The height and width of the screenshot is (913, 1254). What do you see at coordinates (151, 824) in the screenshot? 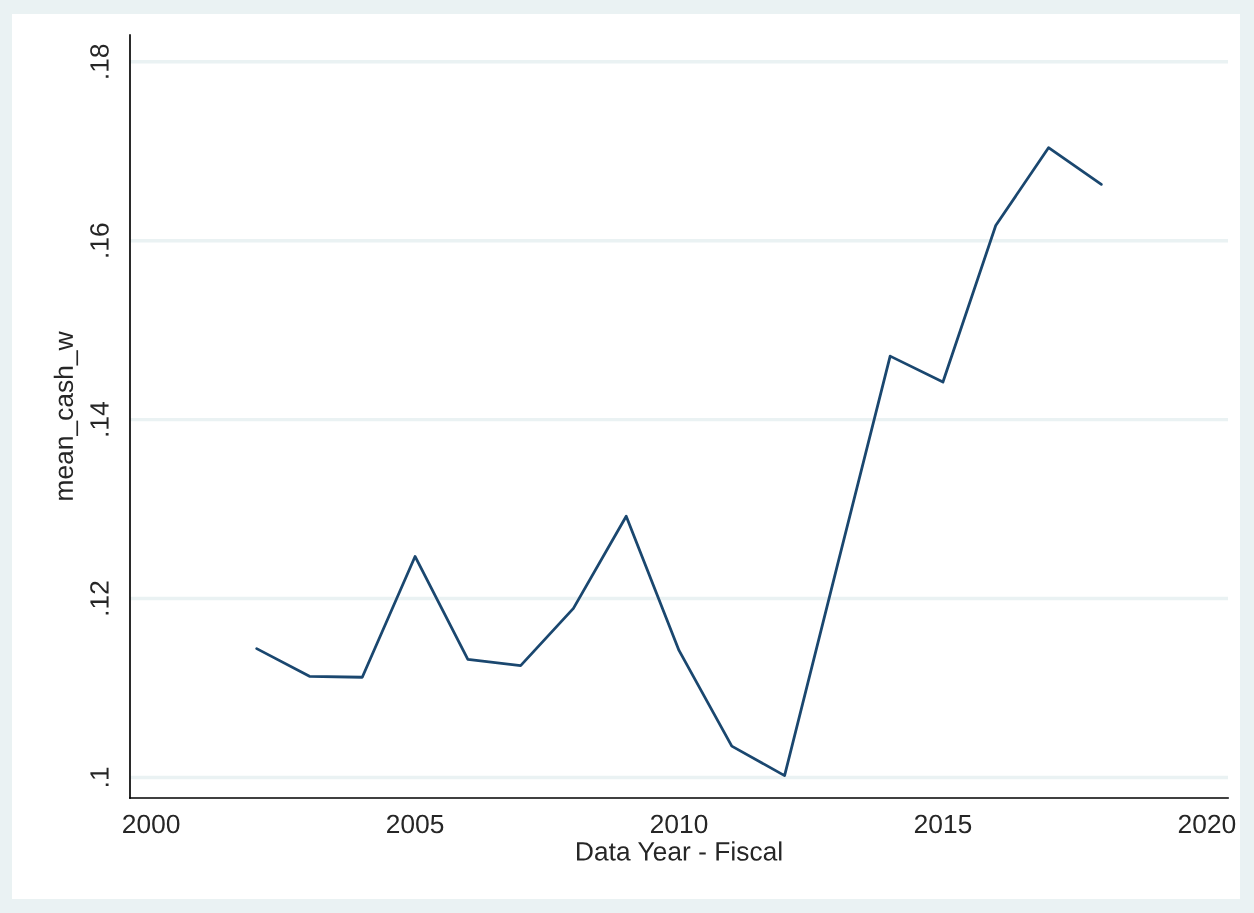
I see `x-tick-label: 2000` at bounding box center [151, 824].